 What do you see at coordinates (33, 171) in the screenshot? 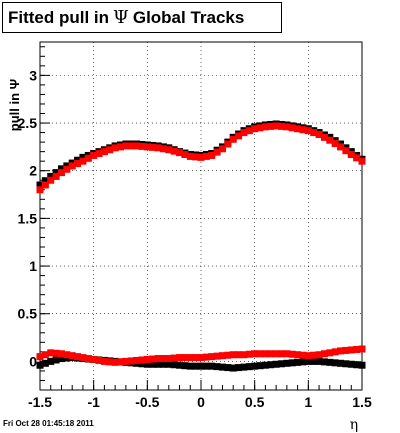
I see `y-tick-label: 2` at bounding box center [33, 171].